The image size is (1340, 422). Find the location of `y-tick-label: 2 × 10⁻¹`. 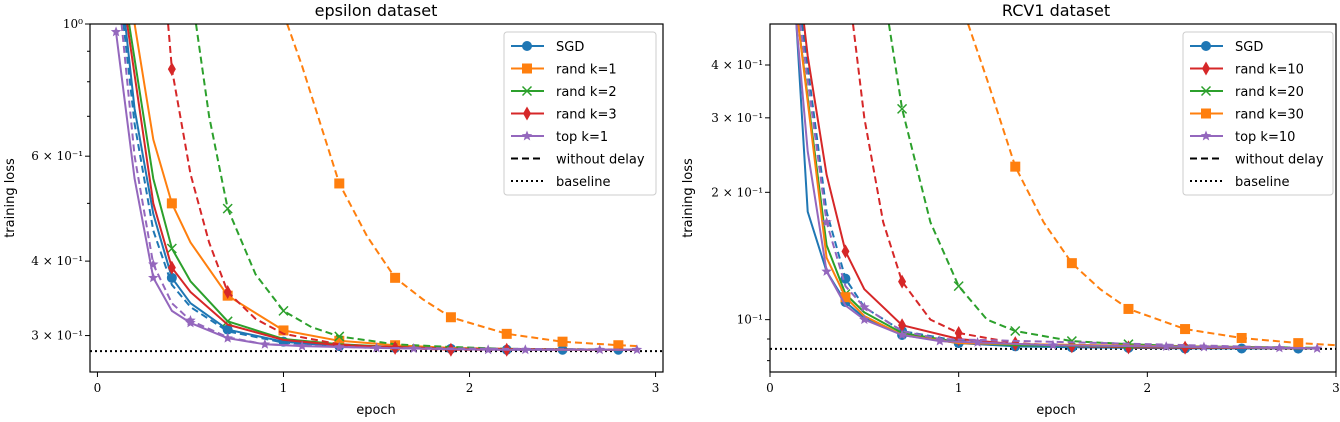

y-tick-label: 2 × 10⁻¹ is located at coordinates (737, 192).